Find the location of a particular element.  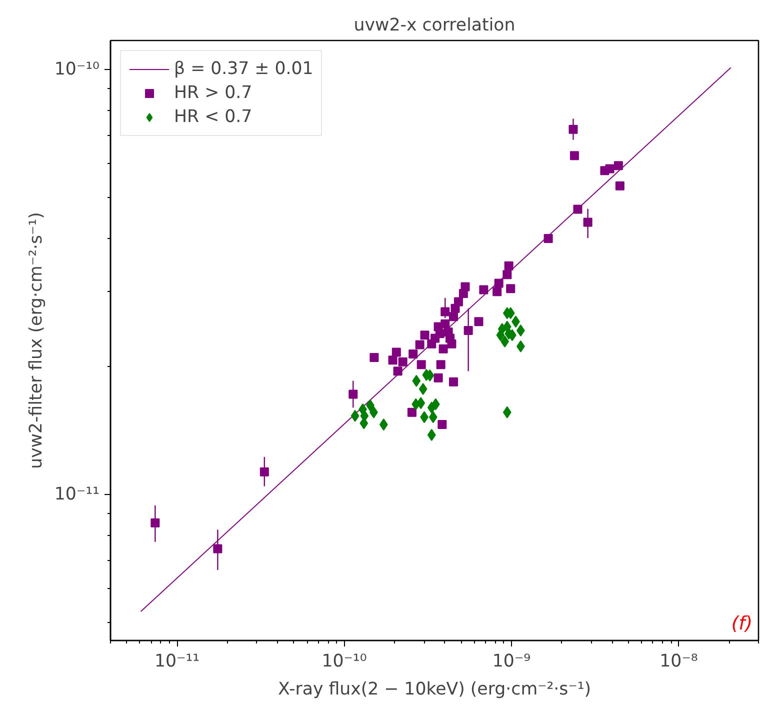

x-tick-label: 10⁻¹⁰ is located at coordinates (344, 662).